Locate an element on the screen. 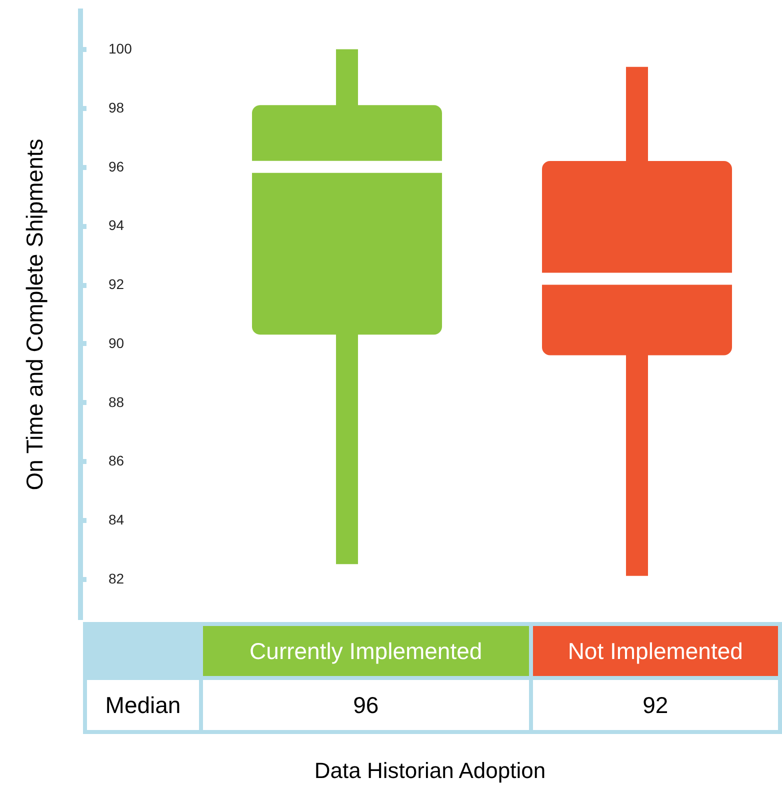 The height and width of the screenshot is (787, 782). y-tick-label: 82 is located at coordinates (116, 578).